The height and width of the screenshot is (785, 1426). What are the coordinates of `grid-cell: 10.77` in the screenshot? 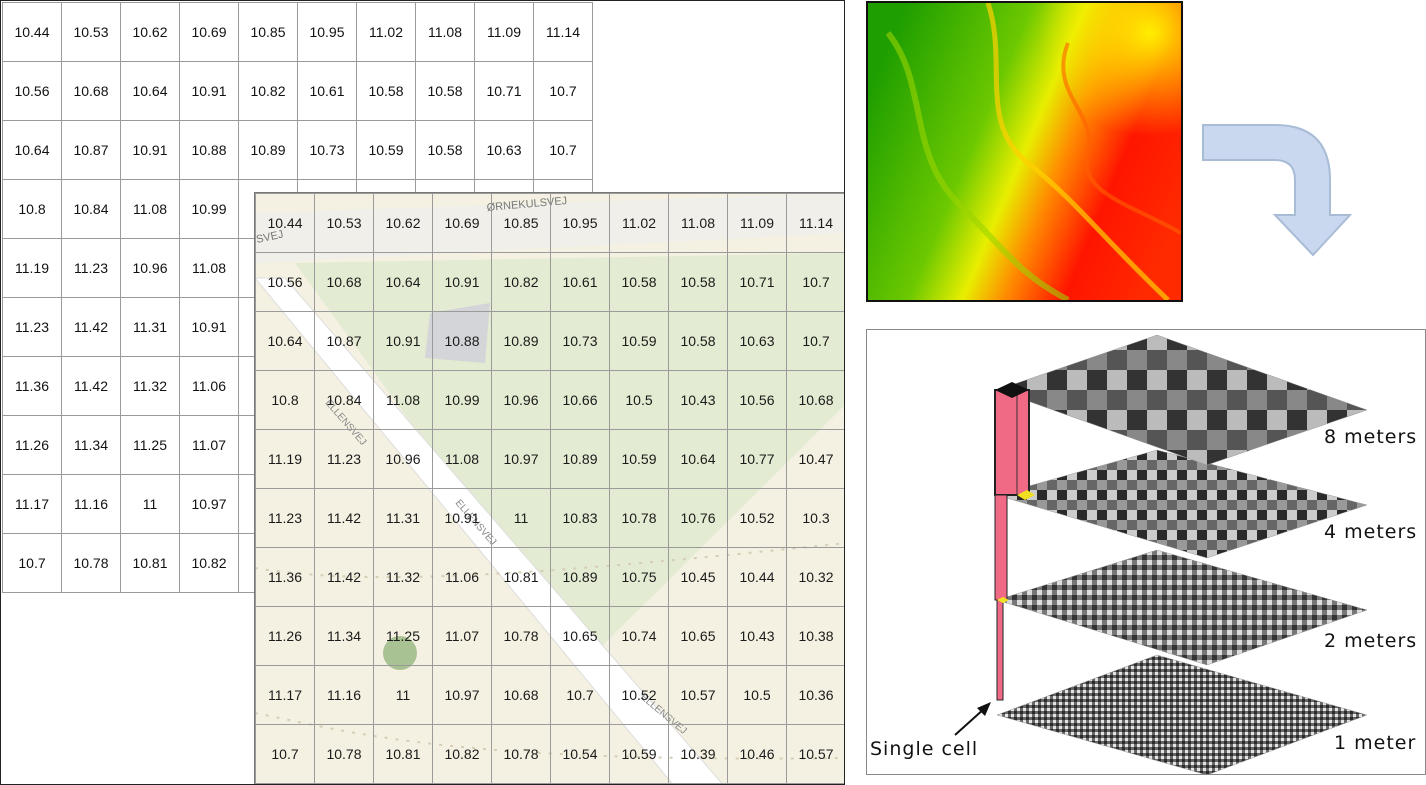 It's located at (757, 459).